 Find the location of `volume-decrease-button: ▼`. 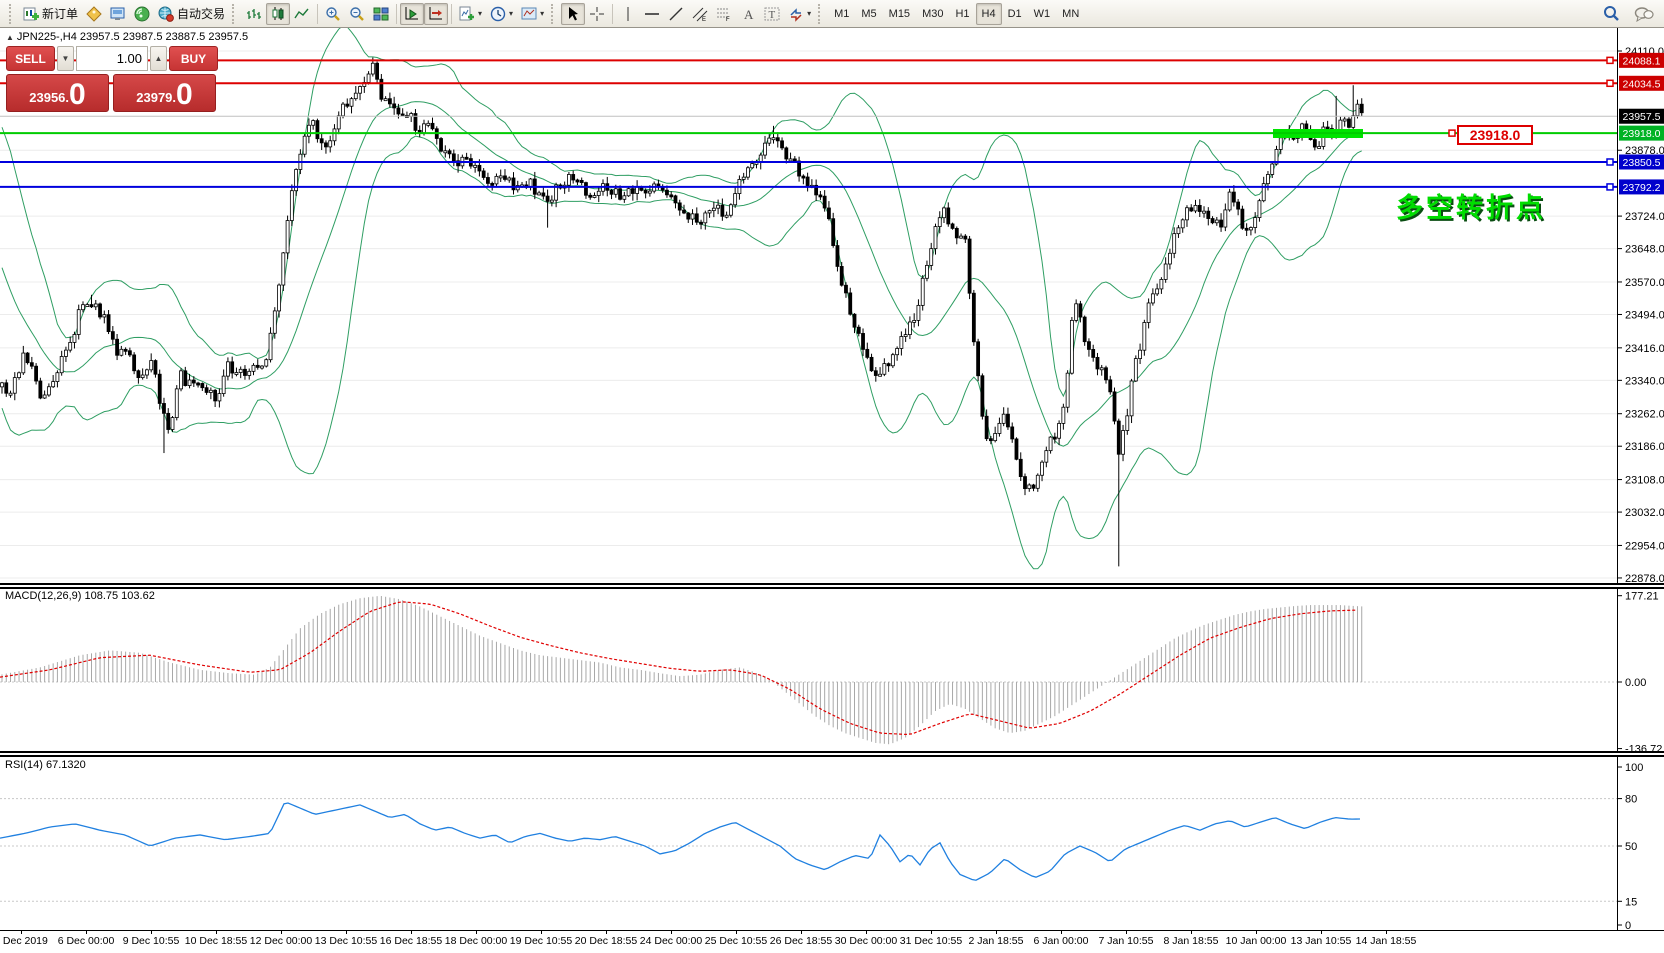

volume-decrease-button: ▼ is located at coordinates (65, 58).